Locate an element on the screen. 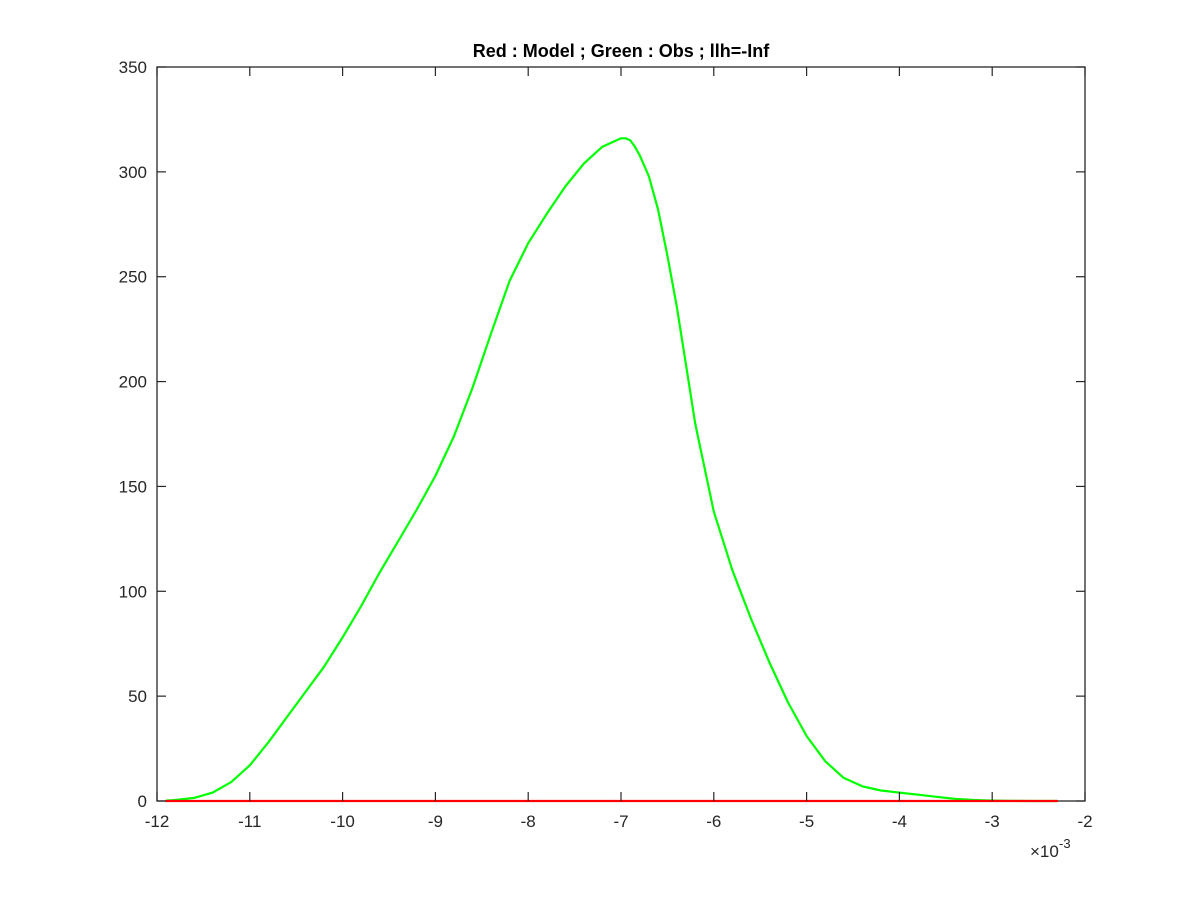 This screenshot has width=1200, height=900. x-tick-label: -8 is located at coordinates (528, 821).